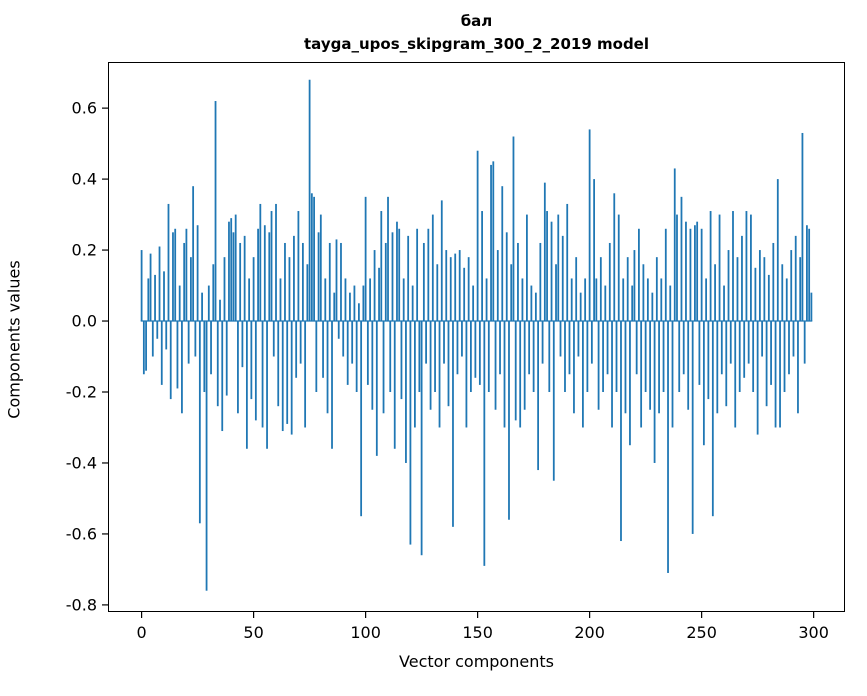 The width and height of the screenshot is (867, 696). I want to click on x-tick-label: 50, so click(253, 632).